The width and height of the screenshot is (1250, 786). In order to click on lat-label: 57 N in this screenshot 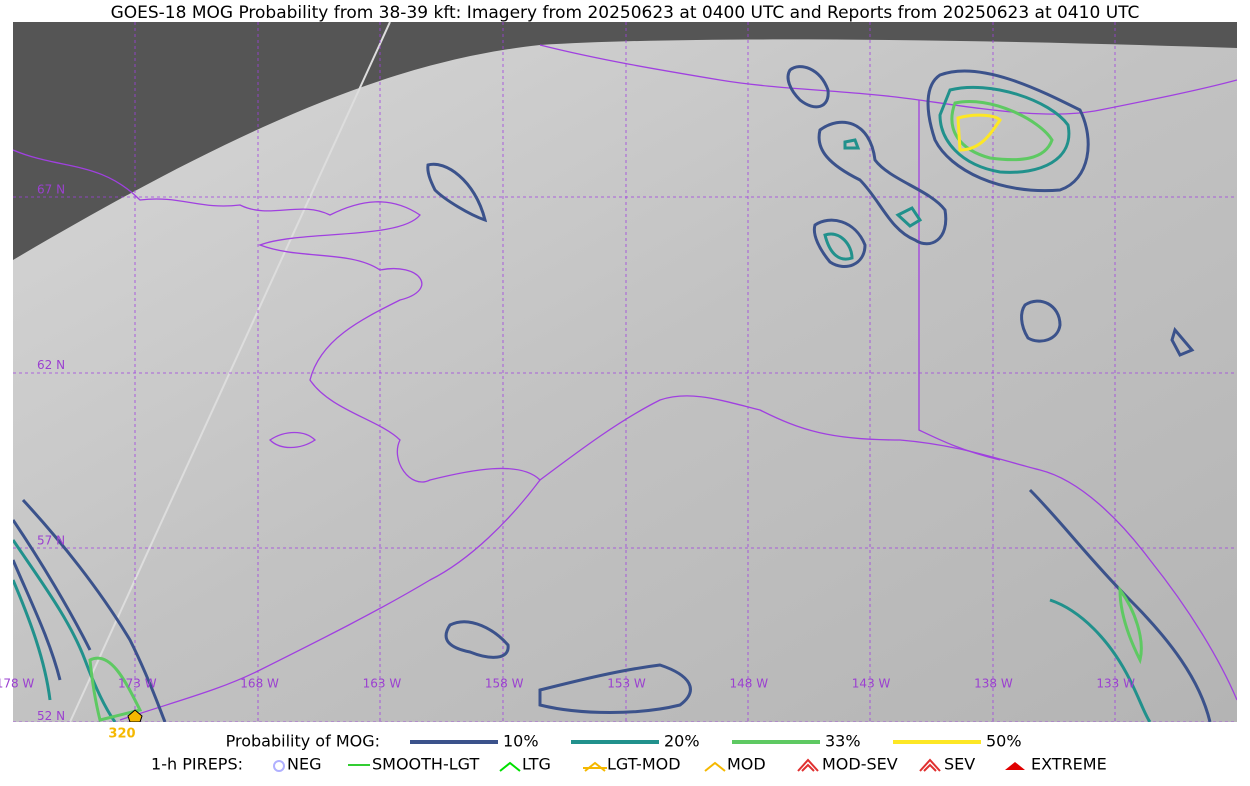, I will do `click(51, 541)`.